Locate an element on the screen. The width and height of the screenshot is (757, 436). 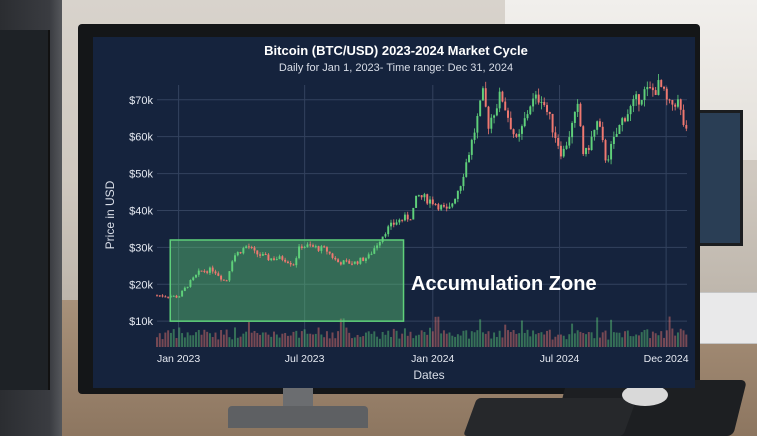
x-tick-label: Jul 2023 is located at coordinates (305, 359).